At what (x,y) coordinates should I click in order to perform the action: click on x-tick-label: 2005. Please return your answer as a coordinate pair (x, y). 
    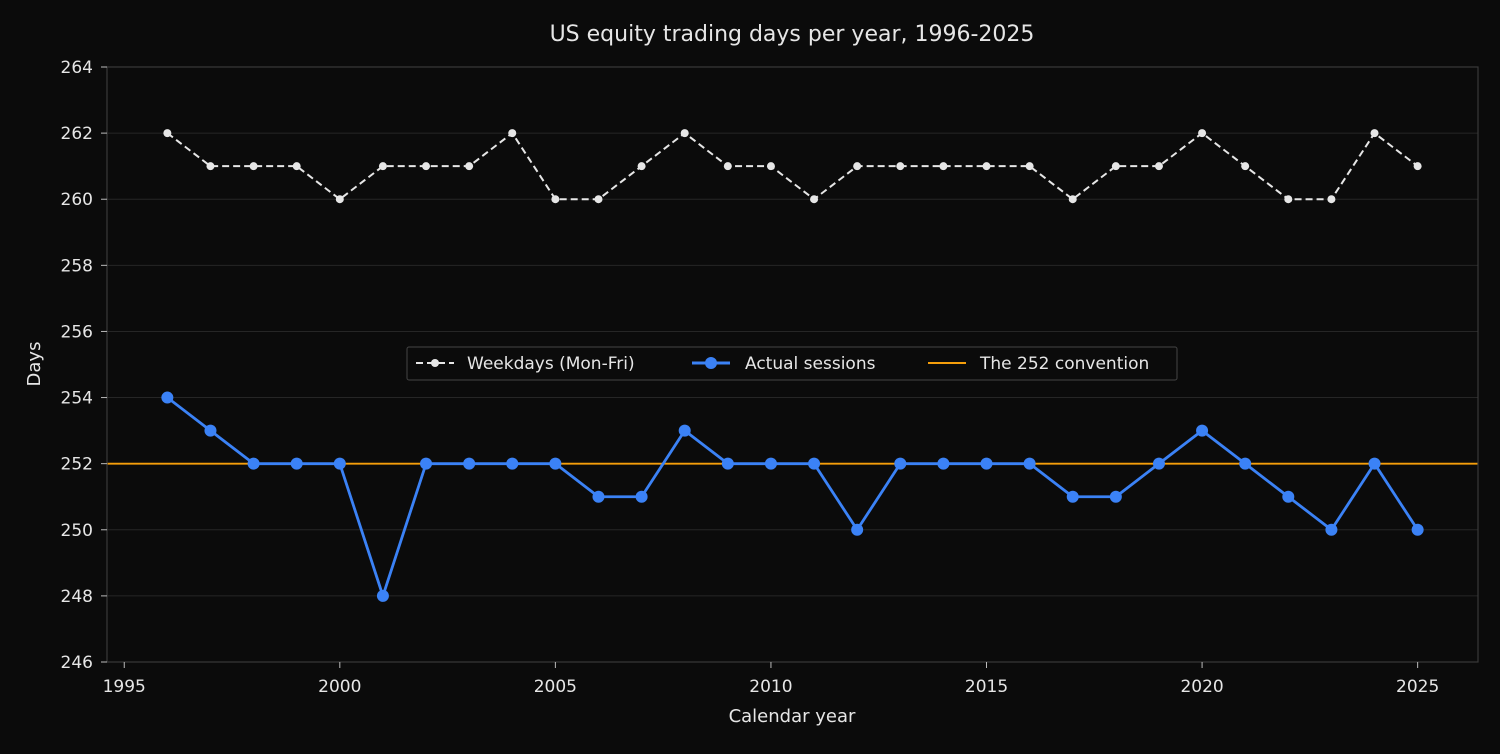
    Looking at the image, I should click on (555, 687).